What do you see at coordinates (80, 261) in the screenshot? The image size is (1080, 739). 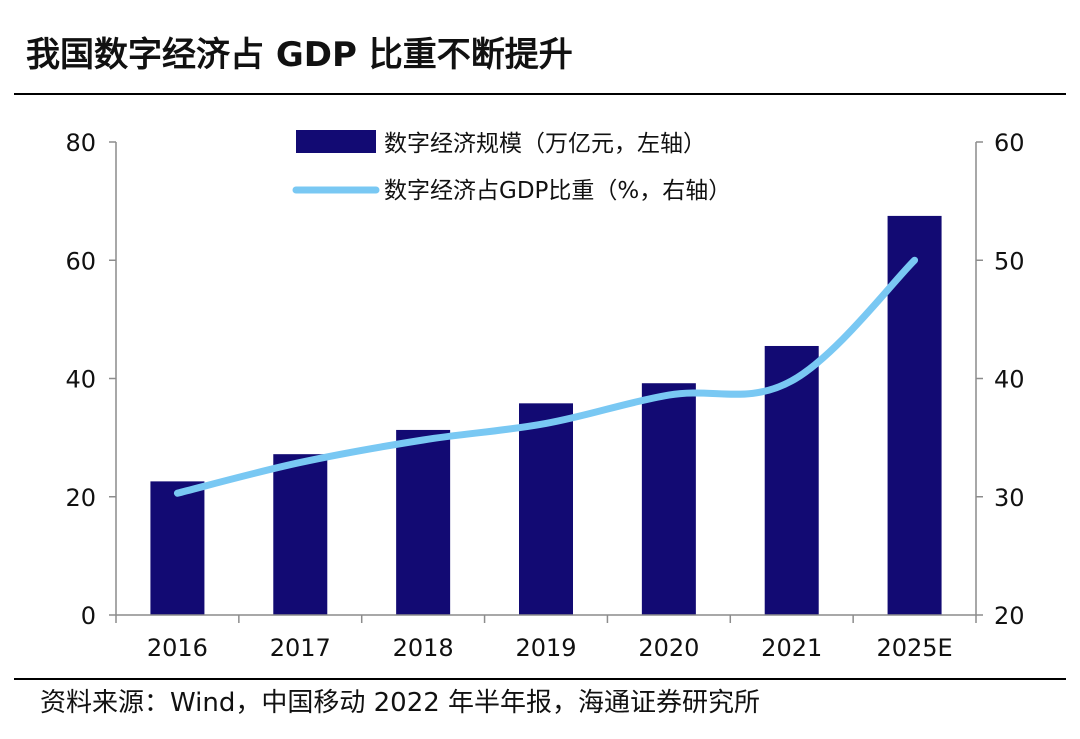 I see `left-tick-label-60: 60` at bounding box center [80, 261].